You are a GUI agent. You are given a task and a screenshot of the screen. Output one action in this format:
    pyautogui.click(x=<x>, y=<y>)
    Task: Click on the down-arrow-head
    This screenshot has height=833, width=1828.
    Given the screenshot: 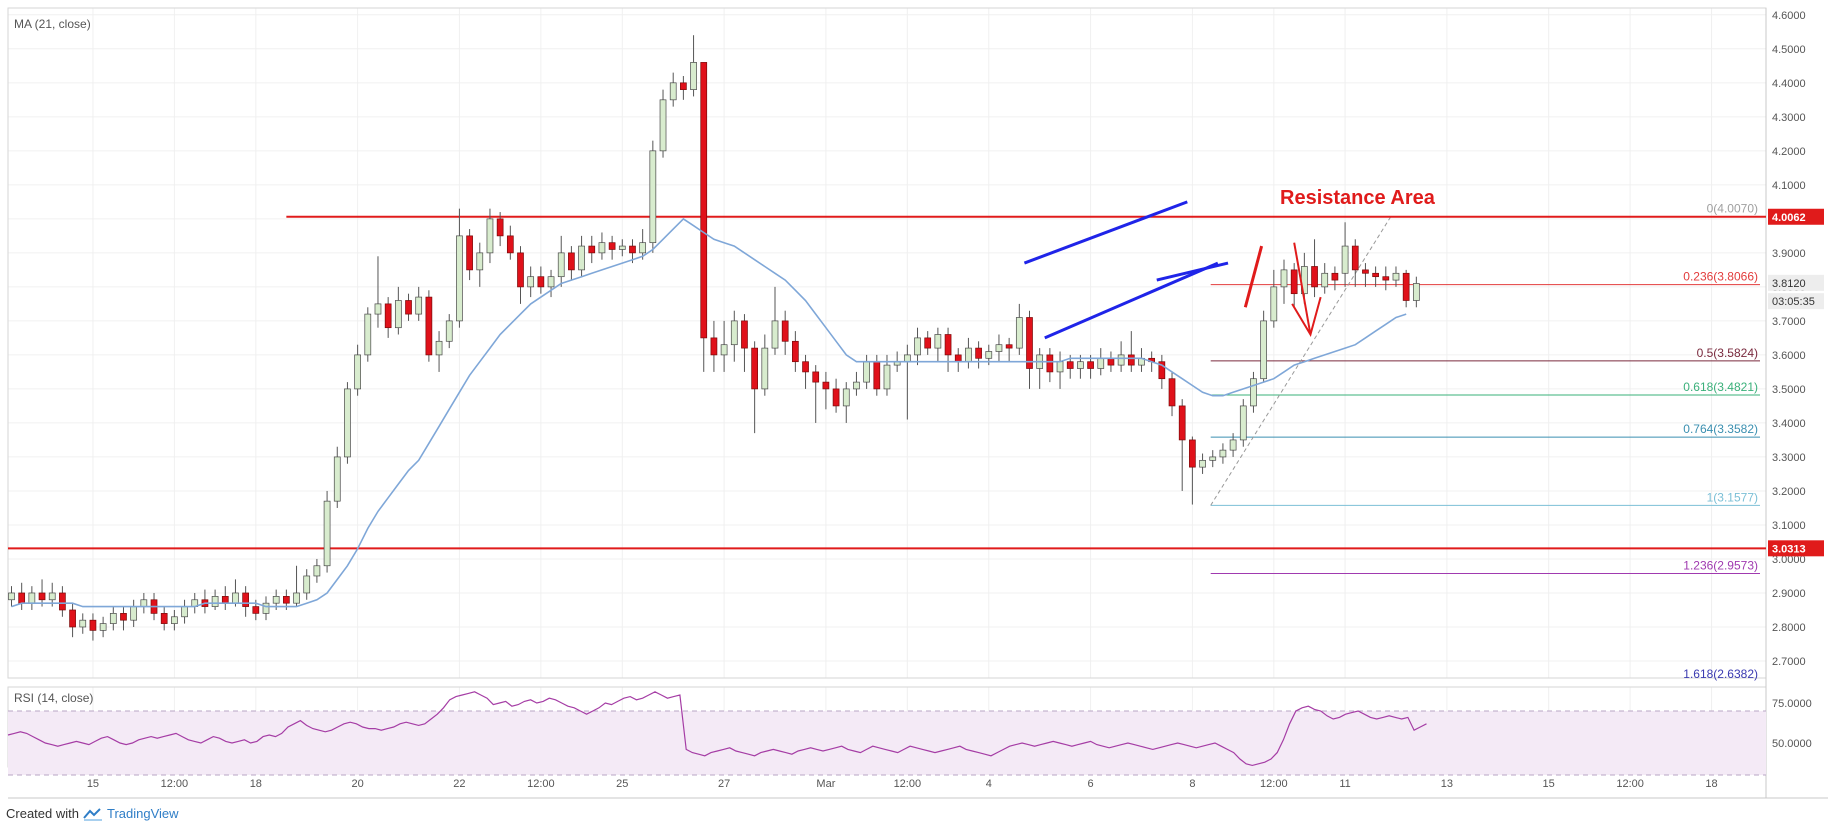 What is the action you would take?
    pyautogui.click(x=1306, y=317)
    